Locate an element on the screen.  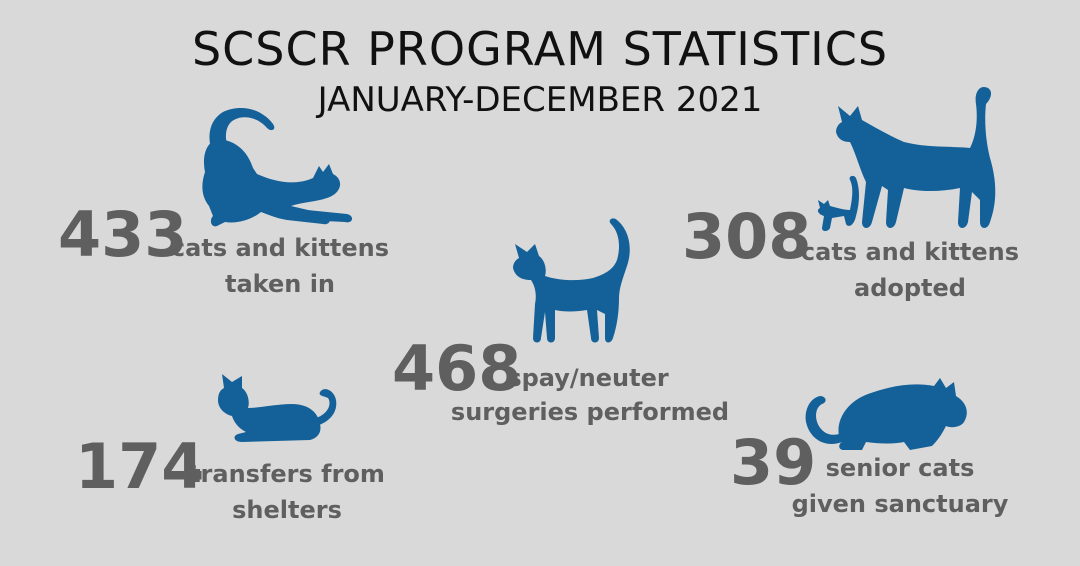
page-subtitle: JANUARY-DECEMBER 2021 is located at coordinates (540, 100).